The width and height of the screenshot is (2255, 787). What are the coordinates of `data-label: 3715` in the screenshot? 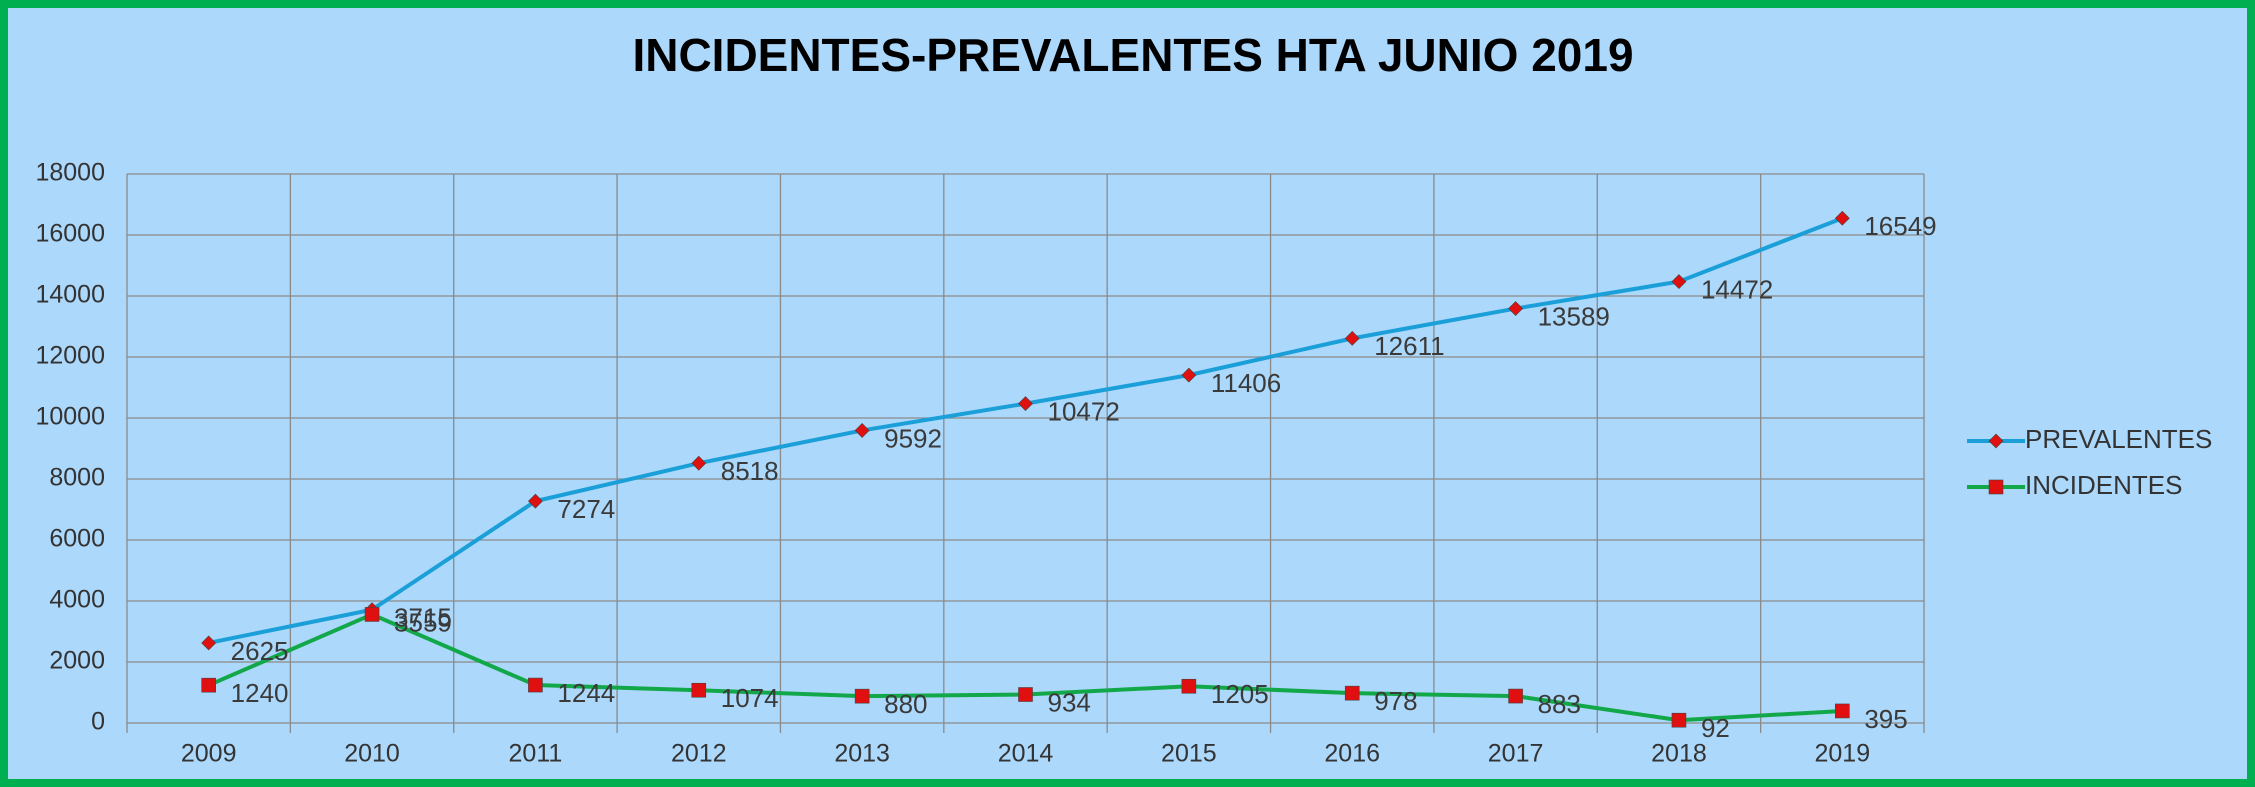 It's located at (423, 618).